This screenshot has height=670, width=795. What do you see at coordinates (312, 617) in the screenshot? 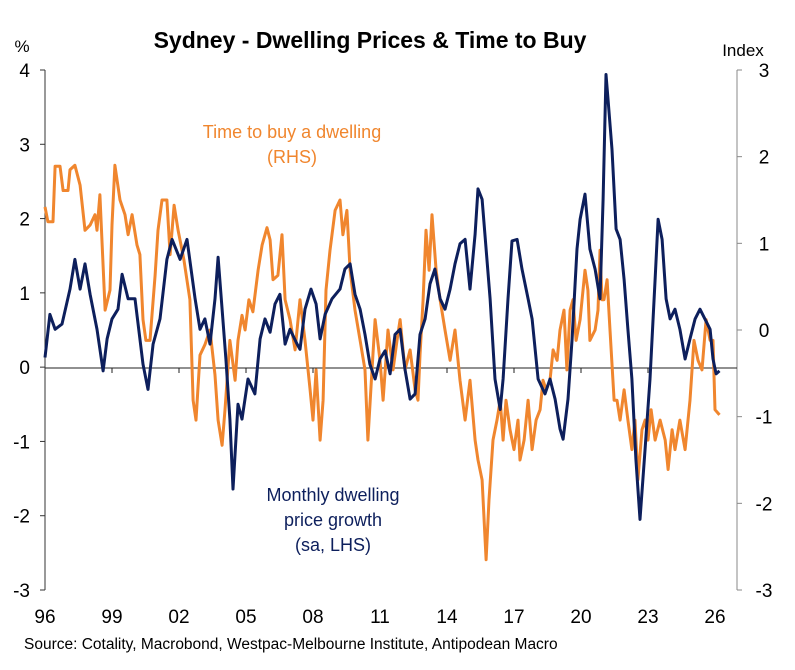
I see `x-axis-tick-label: 08` at bounding box center [312, 617].